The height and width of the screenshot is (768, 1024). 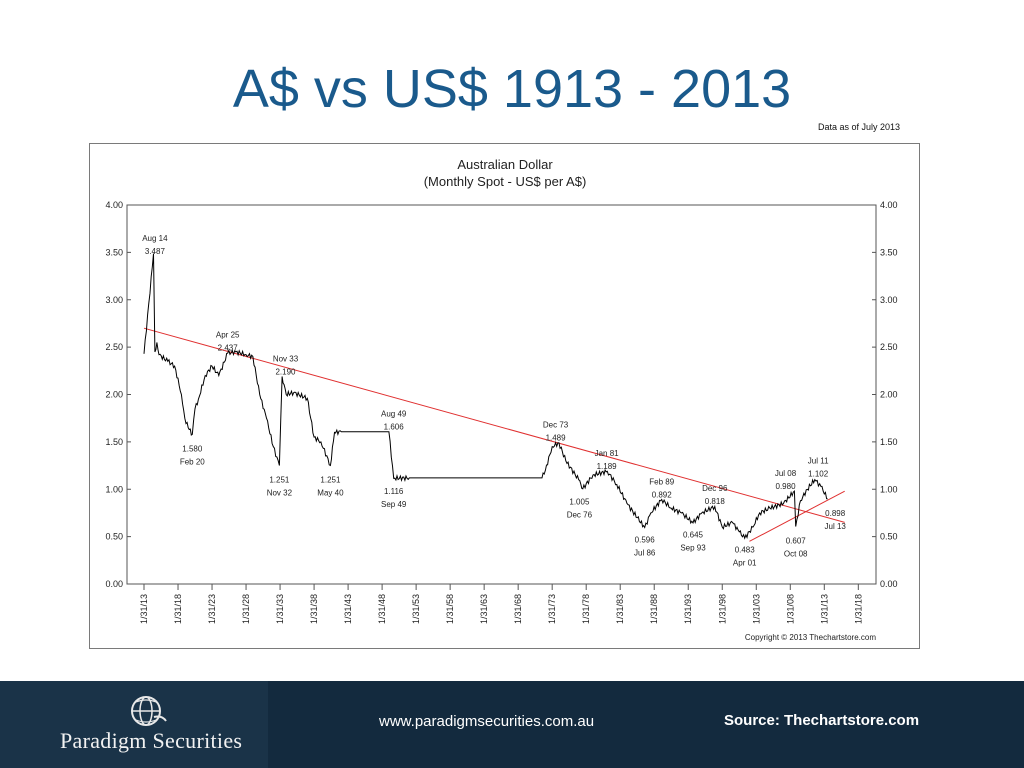 I want to click on y-tick-label-right: 1.00, so click(x=889, y=489).